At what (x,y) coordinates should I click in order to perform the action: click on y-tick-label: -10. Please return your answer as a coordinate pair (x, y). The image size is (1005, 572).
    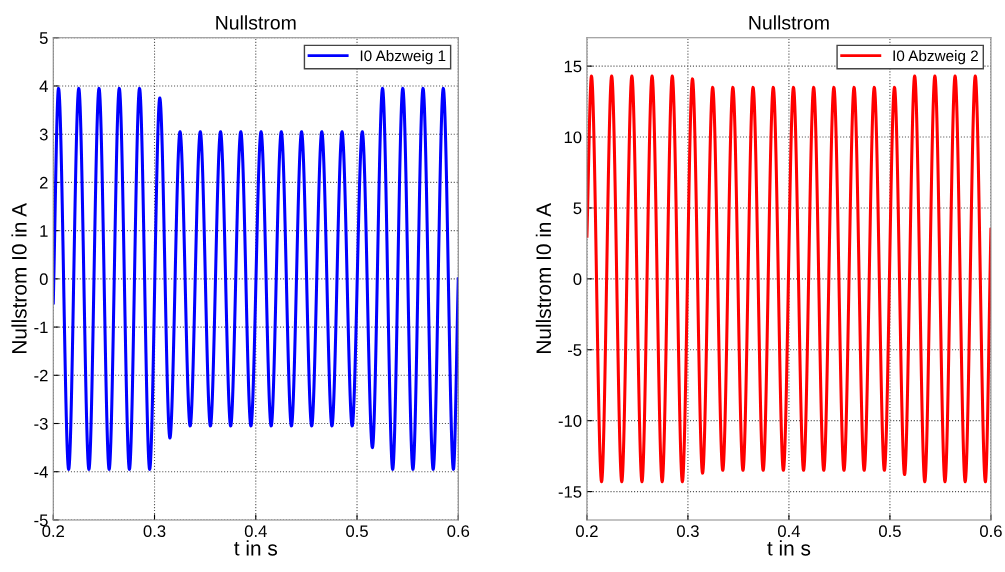
    Looking at the image, I should click on (570, 421).